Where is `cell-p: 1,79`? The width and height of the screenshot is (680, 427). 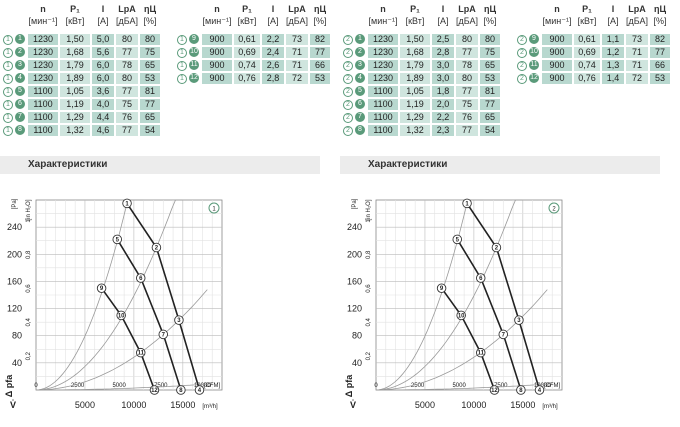
cell-p: 1,79 is located at coordinates (75, 65).